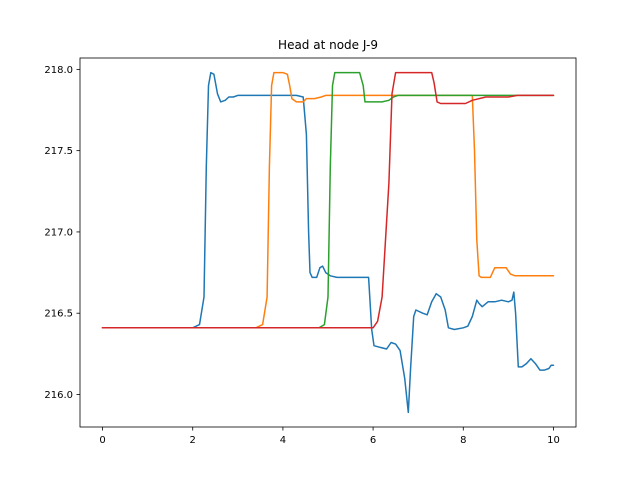 Image resolution: width=640 pixels, height=480 pixels. I want to click on x-tick-label: 10, so click(553, 440).